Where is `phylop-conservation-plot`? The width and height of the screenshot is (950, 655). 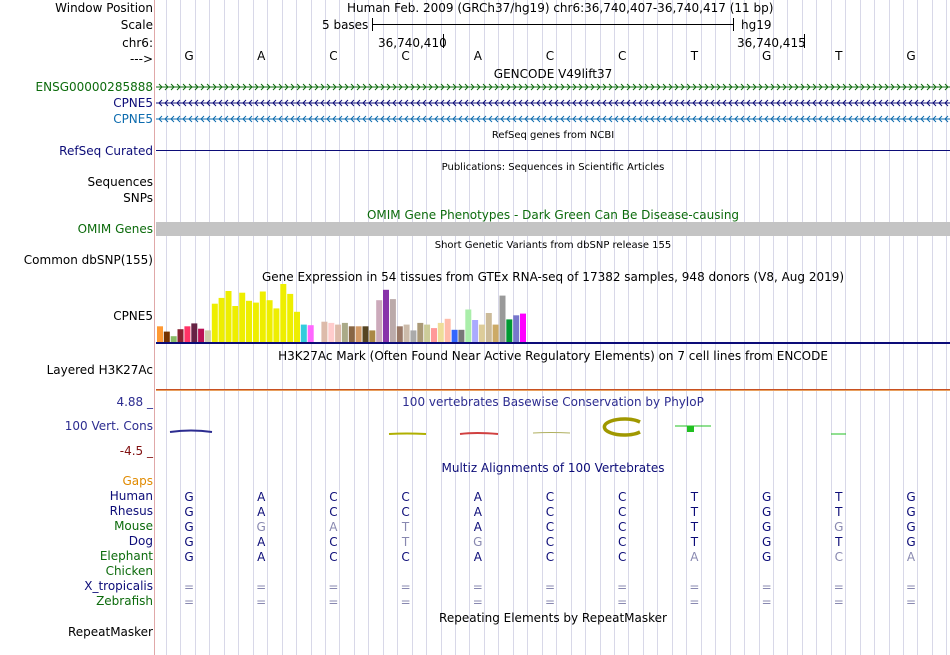 phylop-conservation-plot is located at coordinates (553, 427).